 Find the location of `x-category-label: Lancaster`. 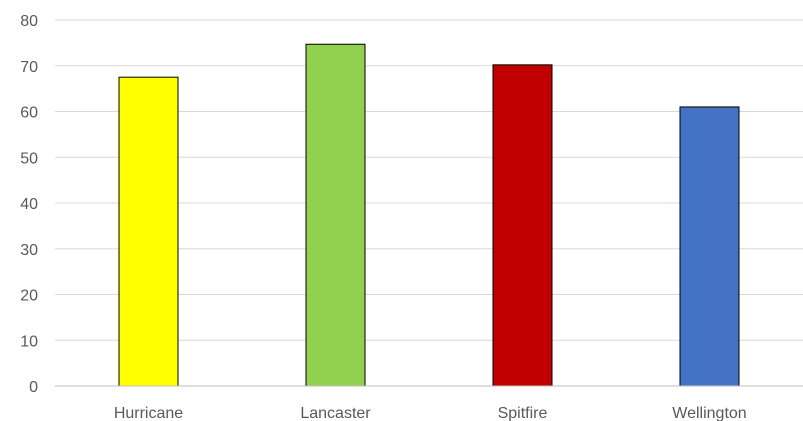

x-category-label: Lancaster is located at coordinates (335, 413).